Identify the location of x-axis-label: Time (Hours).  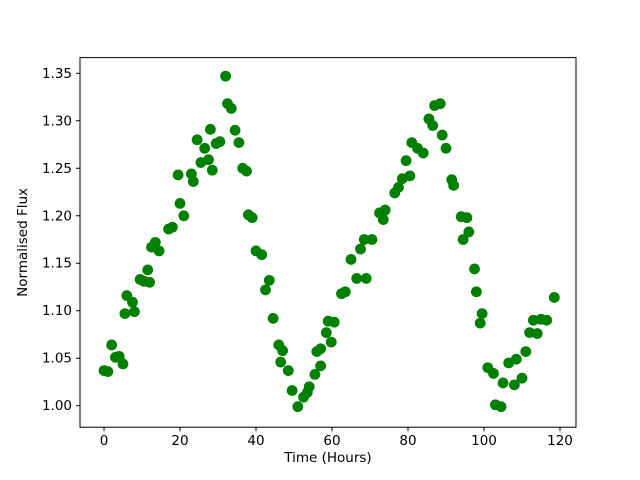
(327, 458).